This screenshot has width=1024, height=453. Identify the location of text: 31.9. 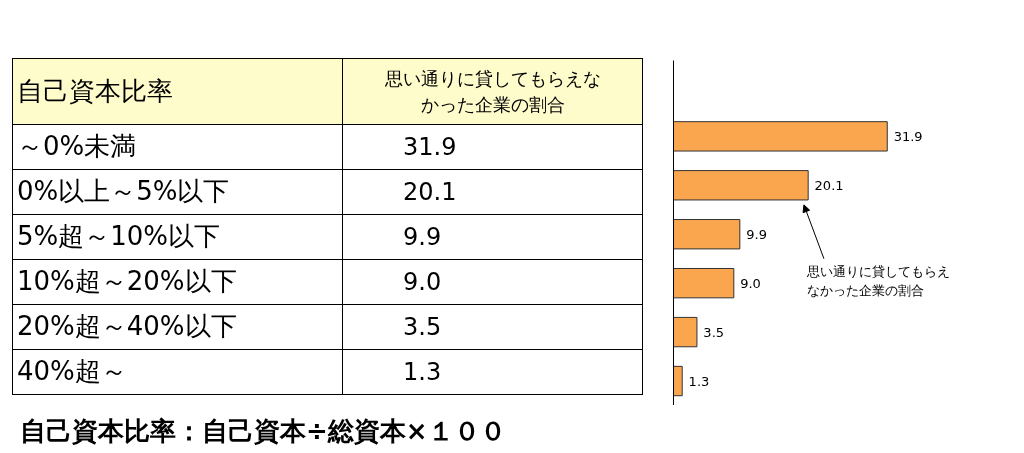
(430, 146).